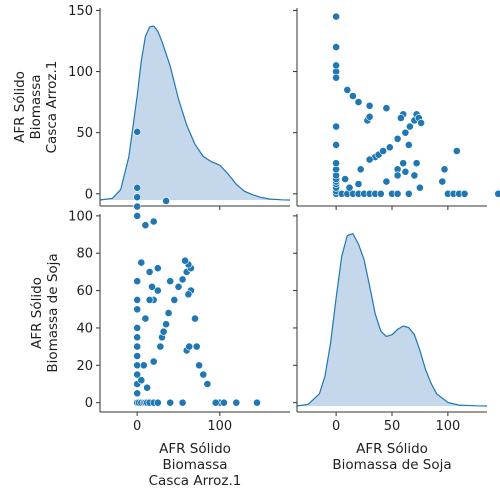 This screenshot has width=500, height=500. Describe the element at coordinates (80, 72) in the screenshot. I see `panel-casca-diag-ytick-label: 100` at that location.